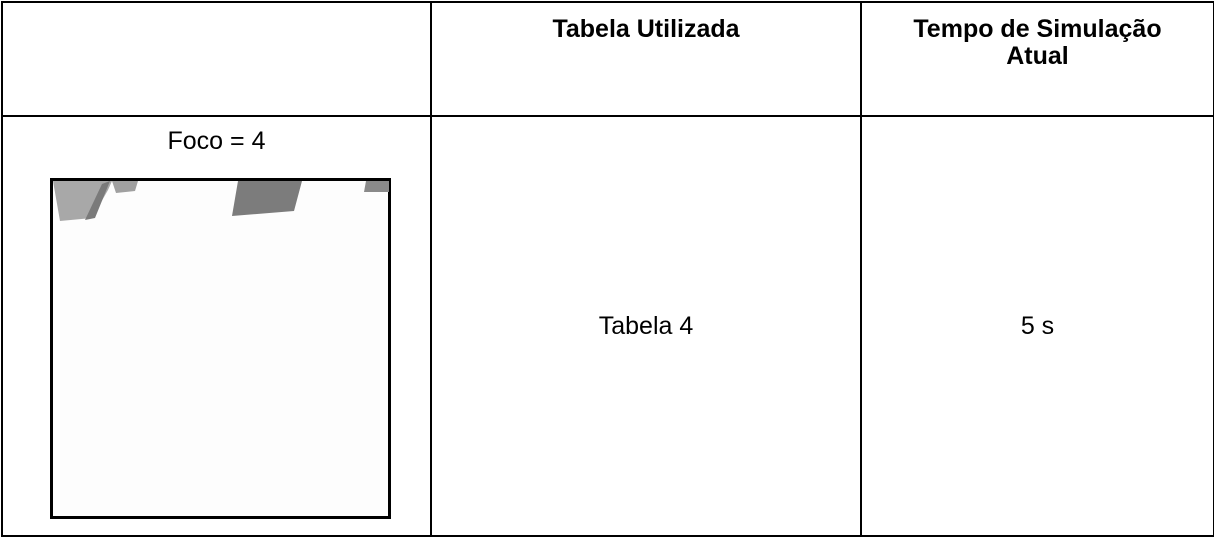 The height and width of the screenshot is (537, 1214). Describe the element at coordinates (646, 29) in the screenshot. I see `header-text: Tabela Utilizada` at that location.